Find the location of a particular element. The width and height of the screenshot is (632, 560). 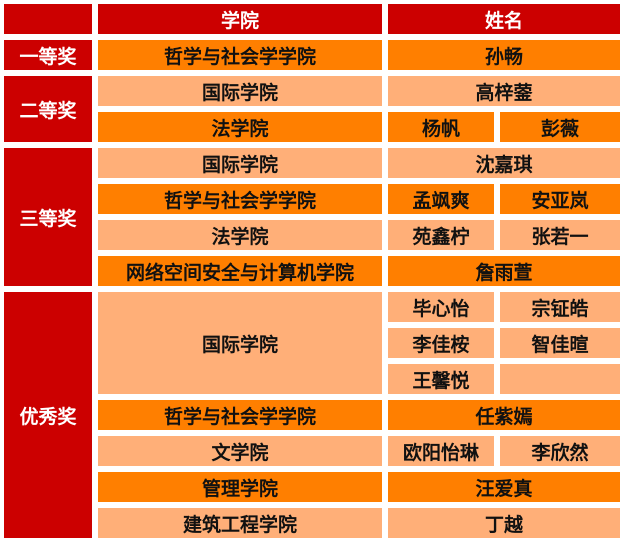

name-cell: 苑鑫柠 is located at coordinates (441, 235).